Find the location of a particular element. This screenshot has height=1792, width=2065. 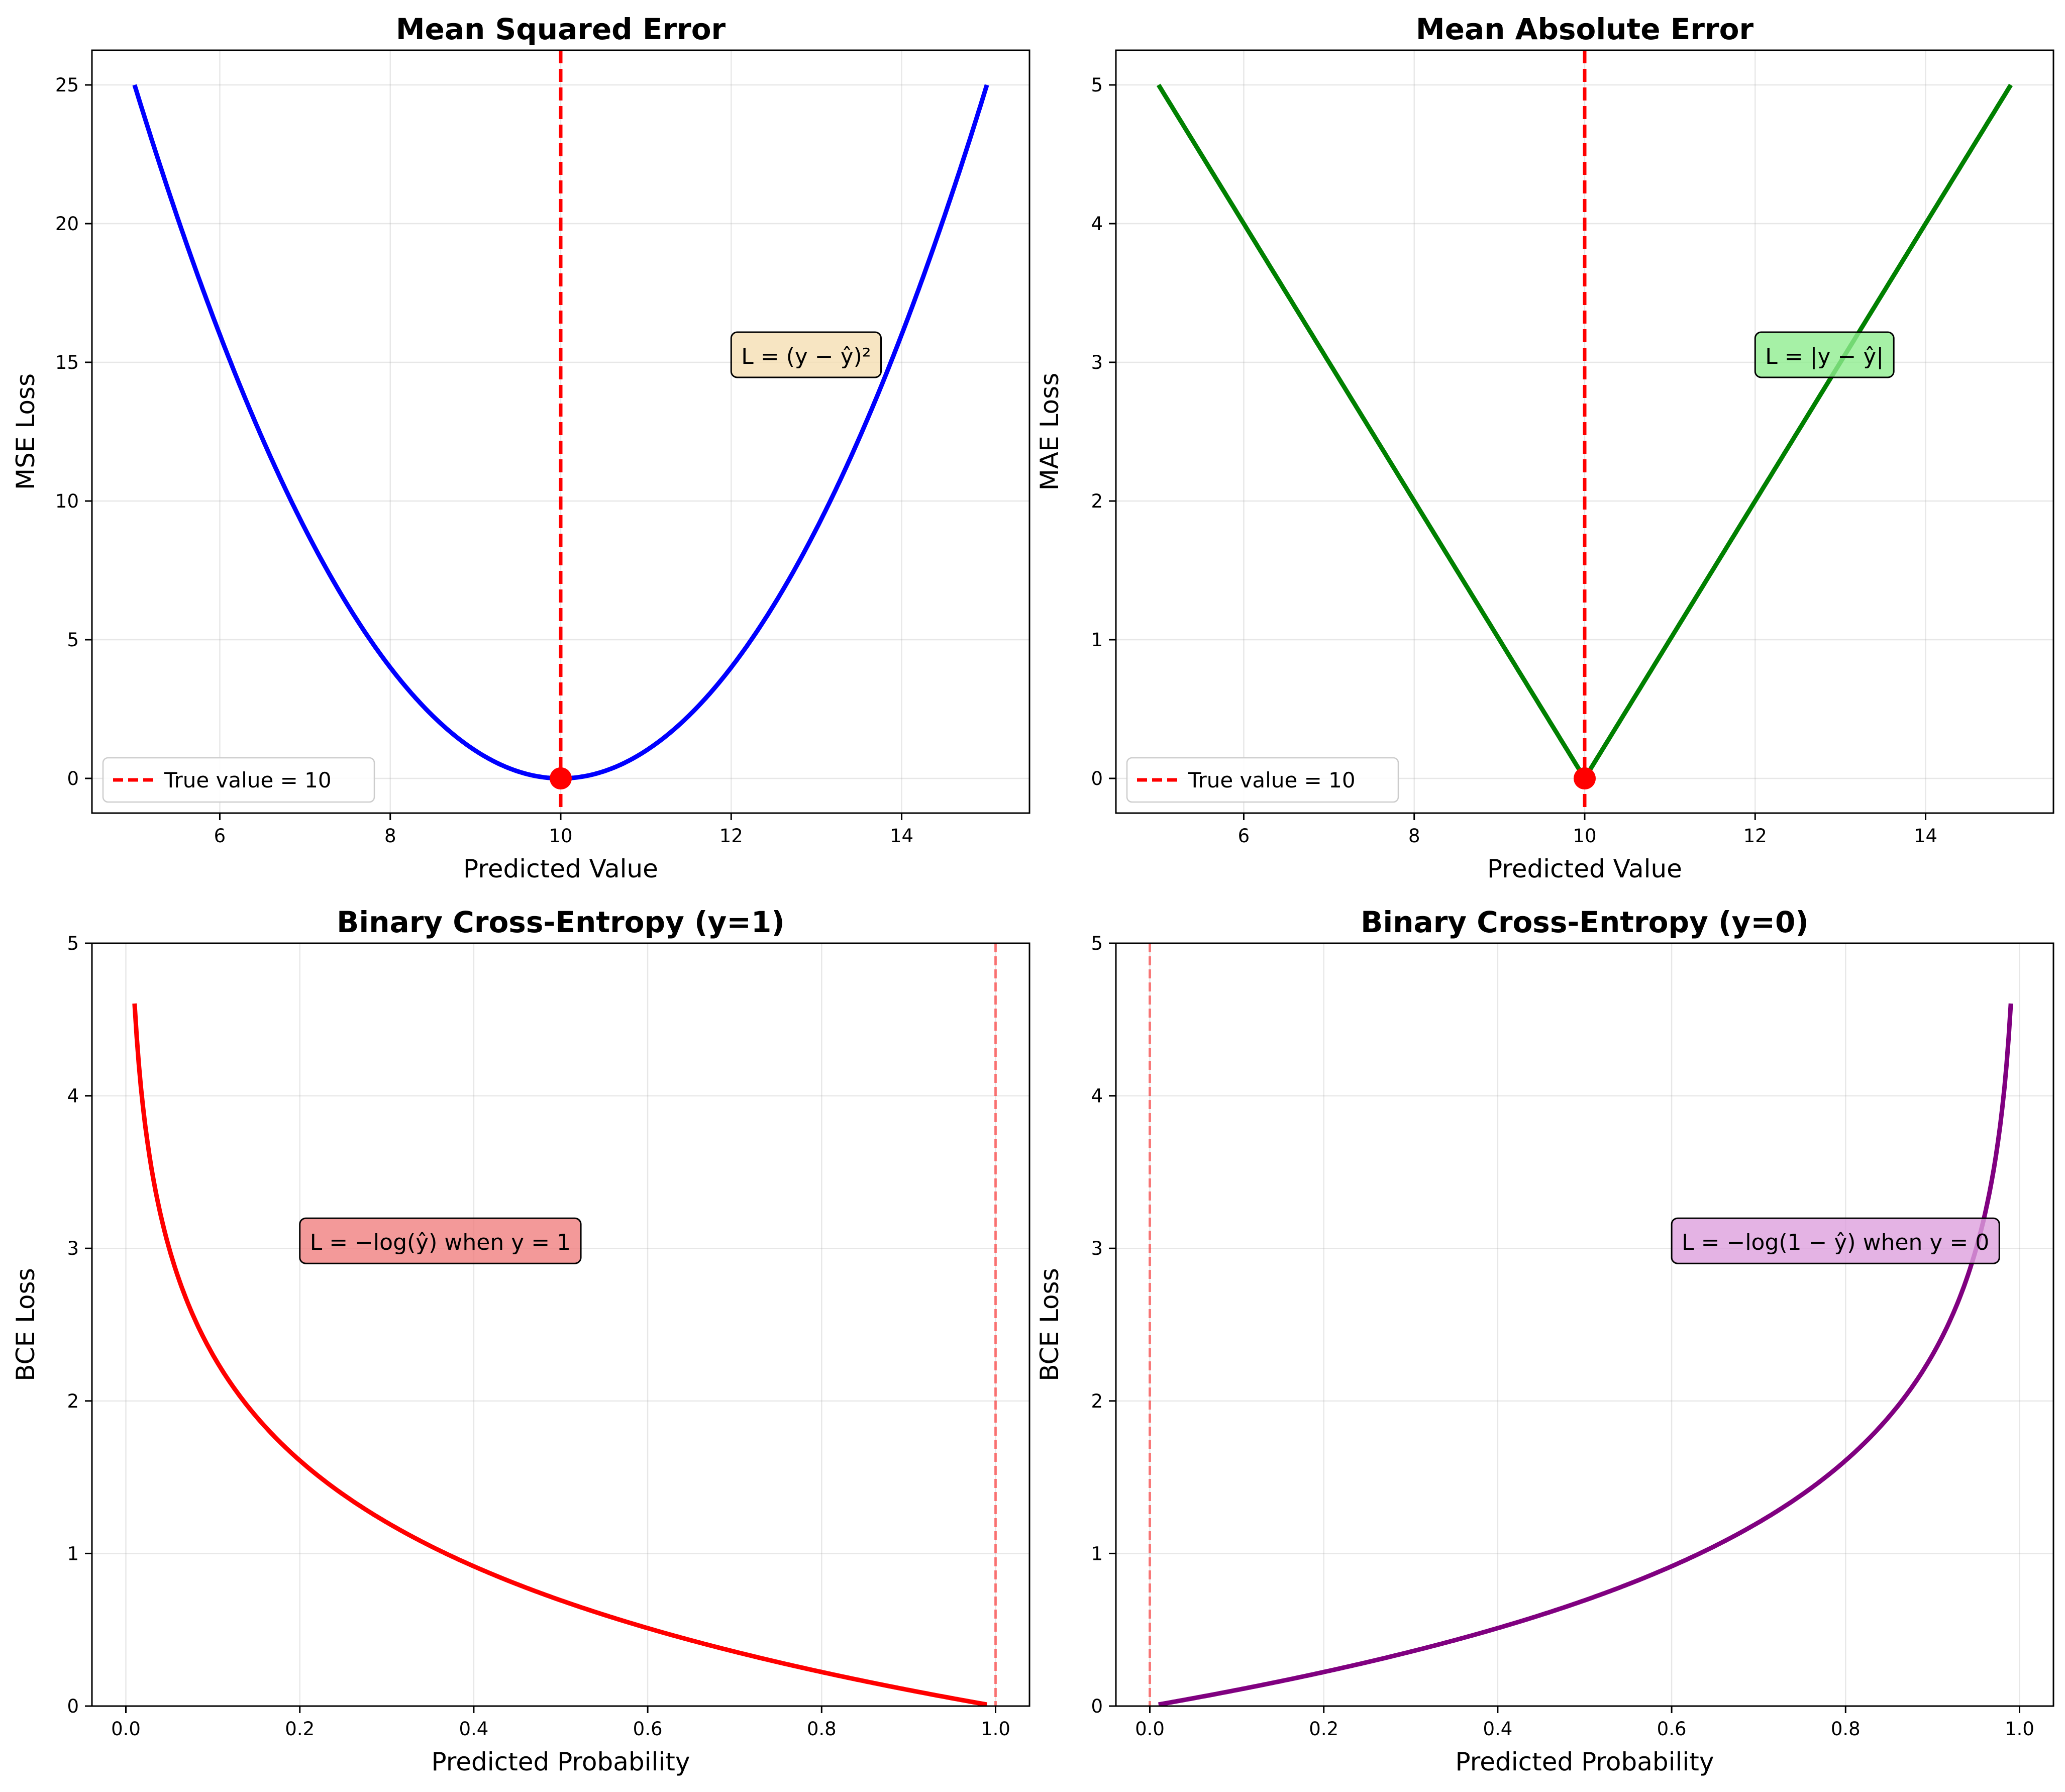

chart-4-xtick-label-5: 1.0 is located at coordinates (2019, 1729).